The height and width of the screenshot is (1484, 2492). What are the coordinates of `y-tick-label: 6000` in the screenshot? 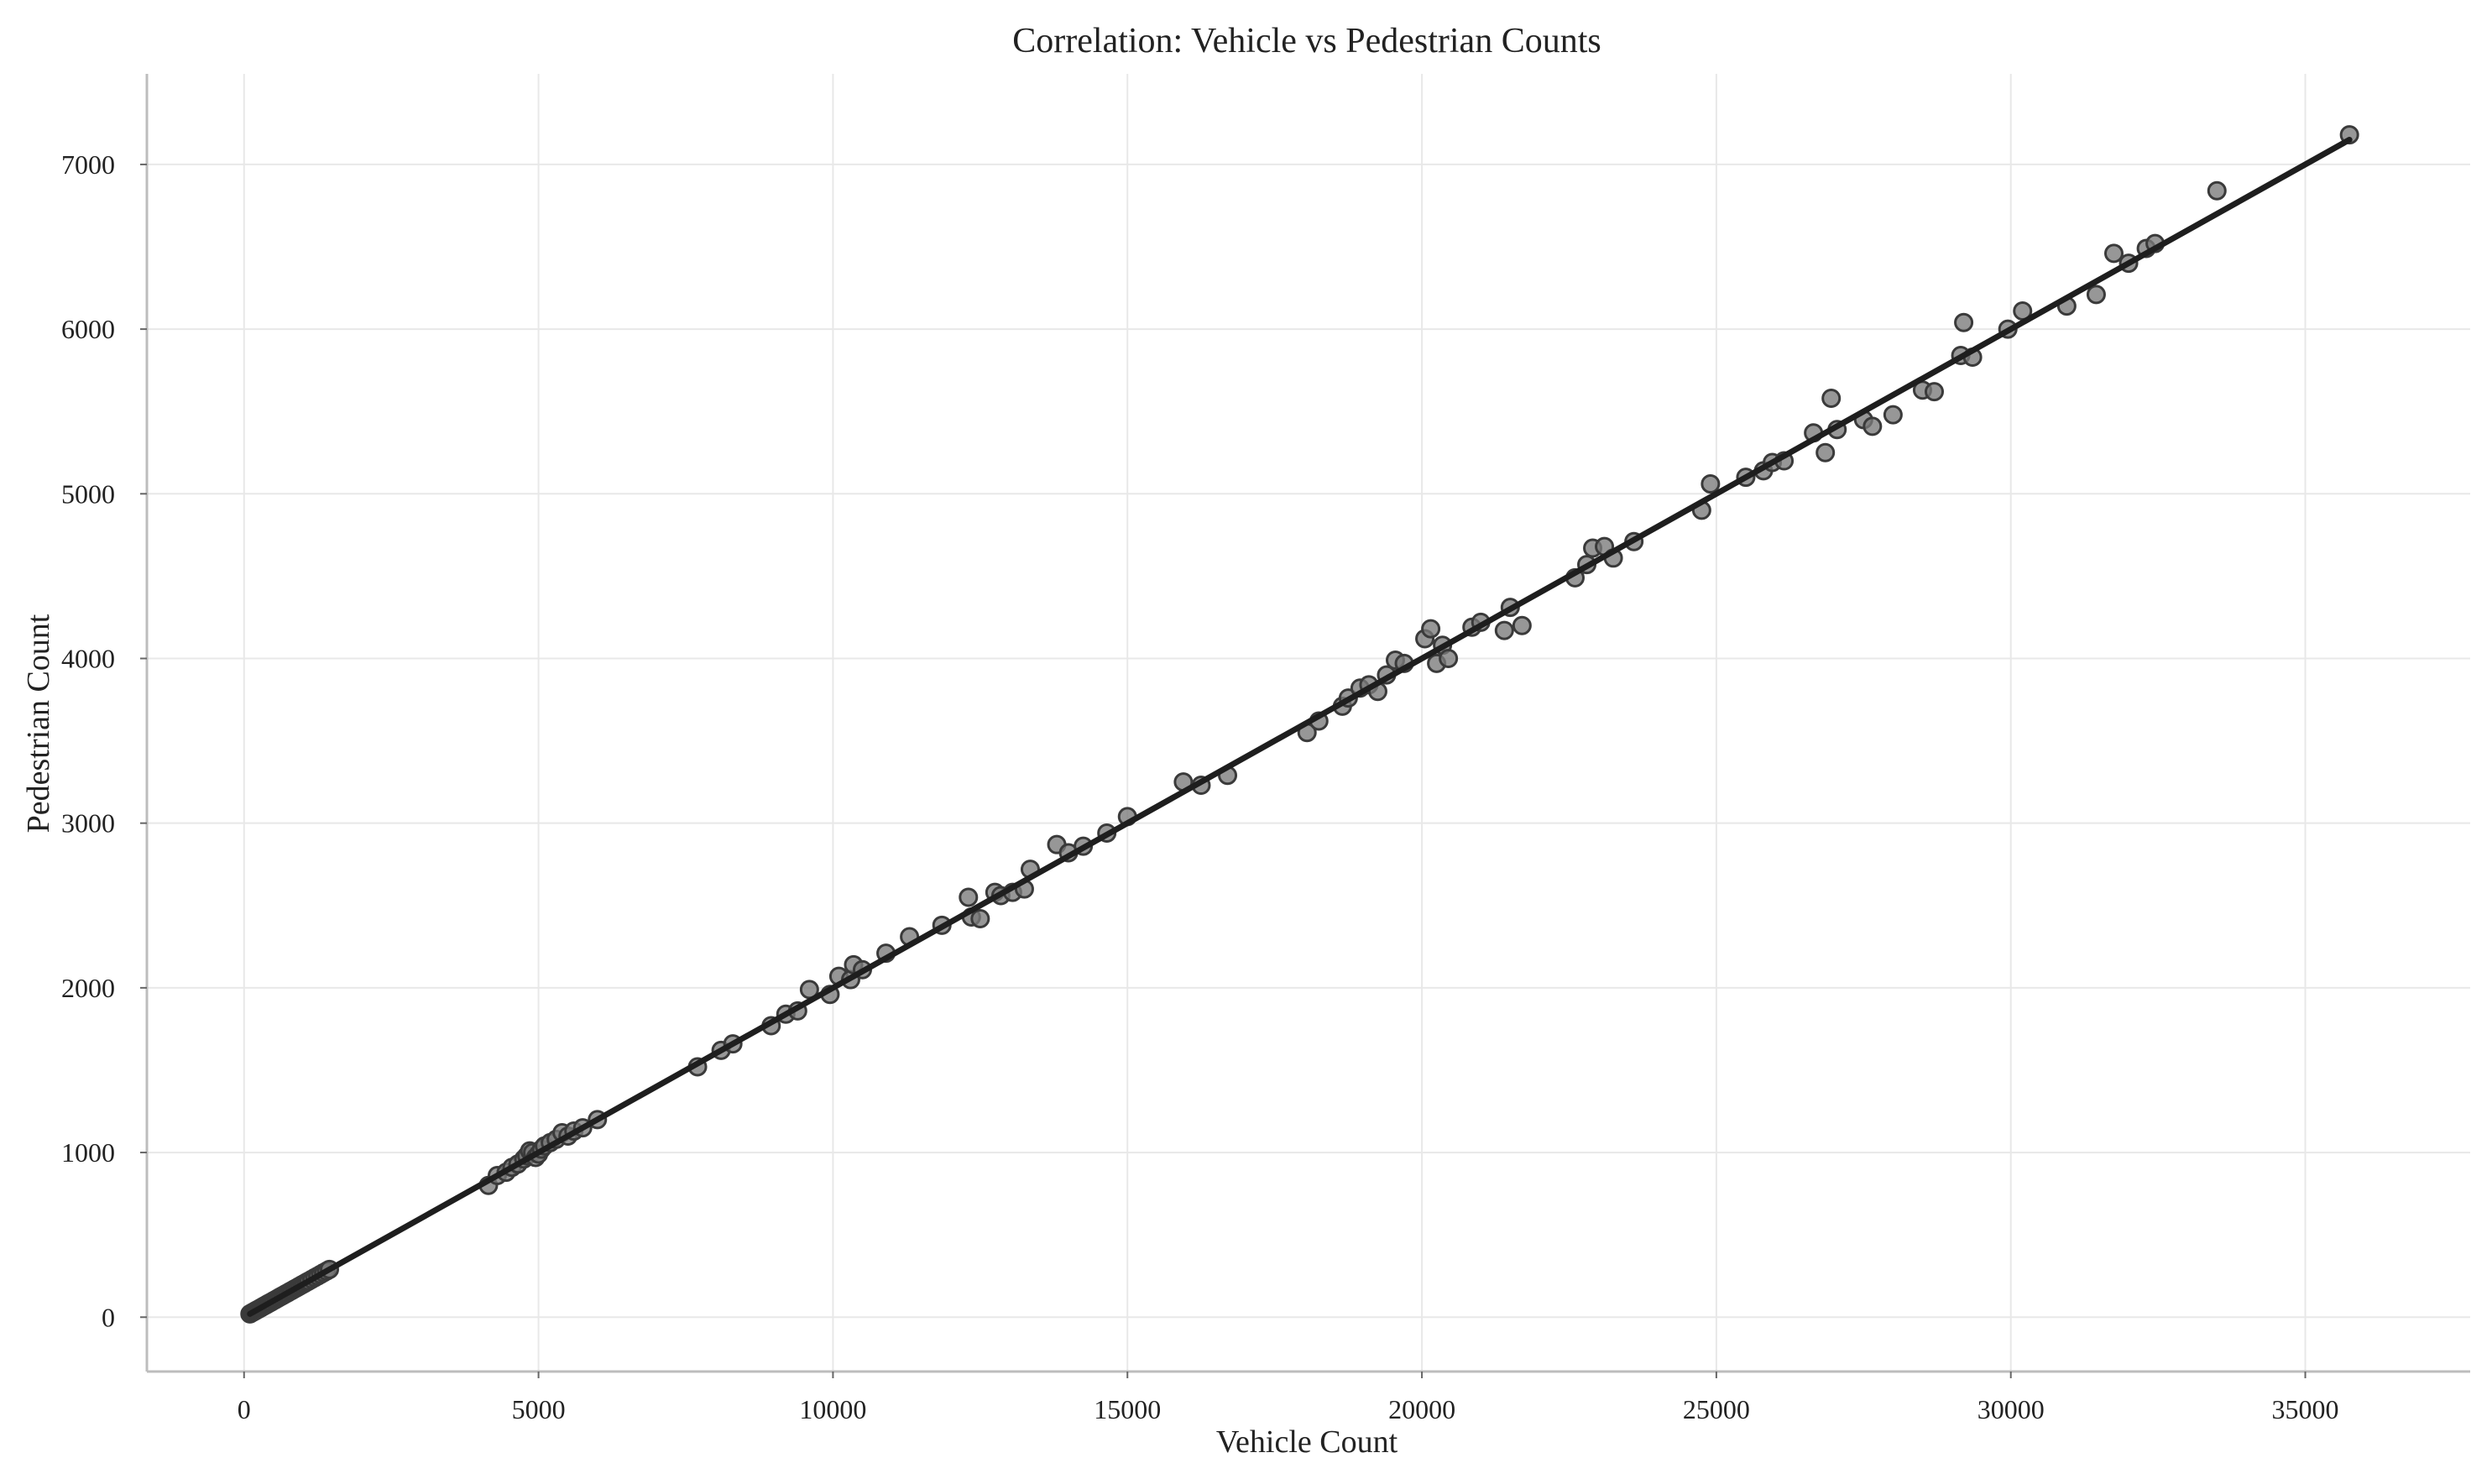 It's located at (88, 329).